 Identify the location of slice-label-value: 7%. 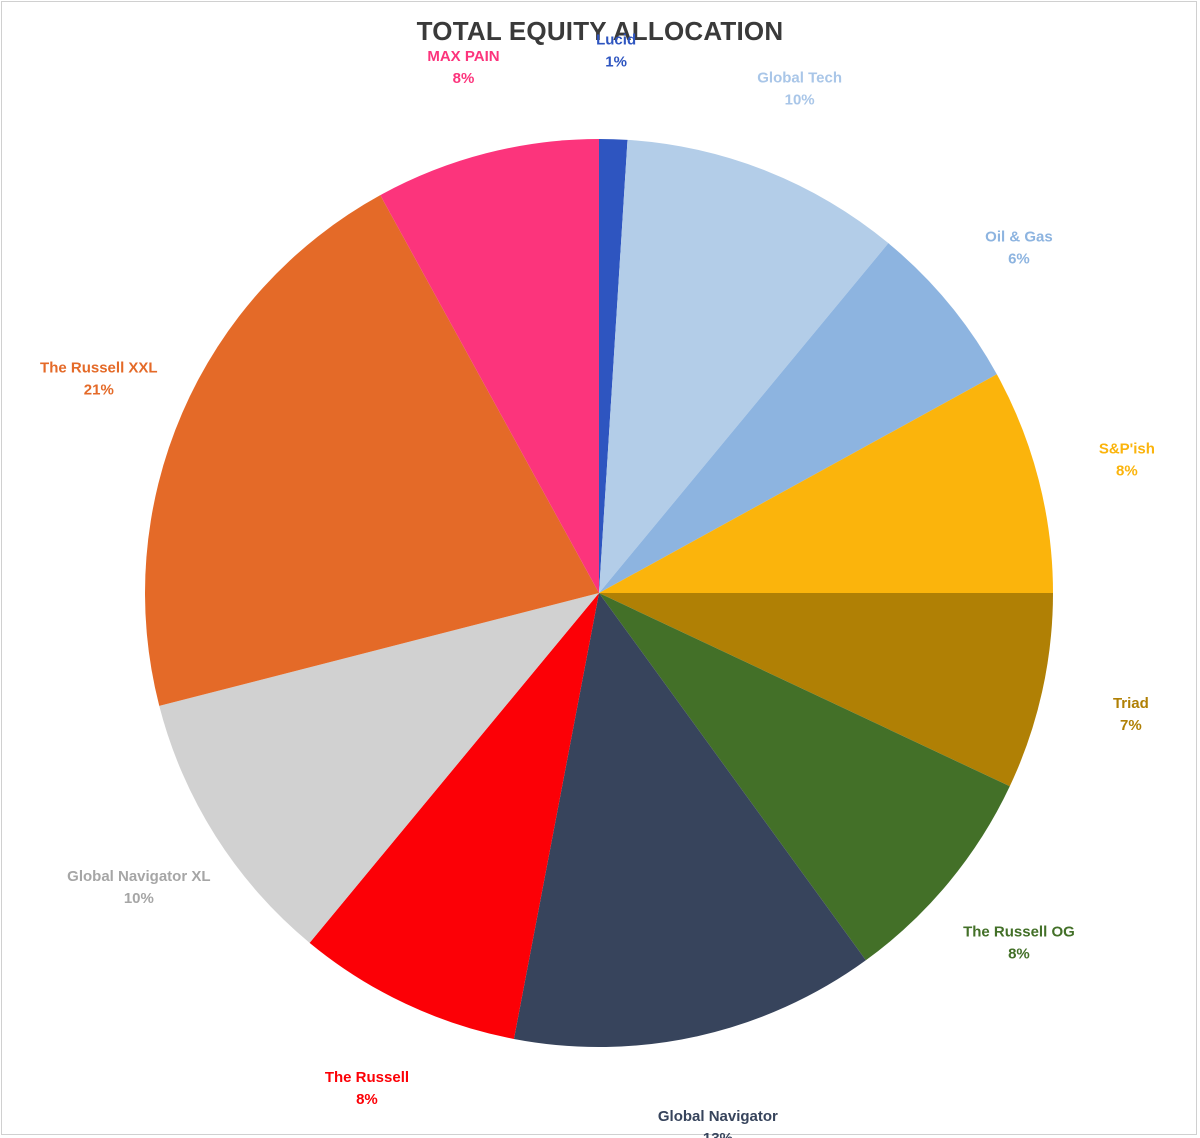
(1131, 725).